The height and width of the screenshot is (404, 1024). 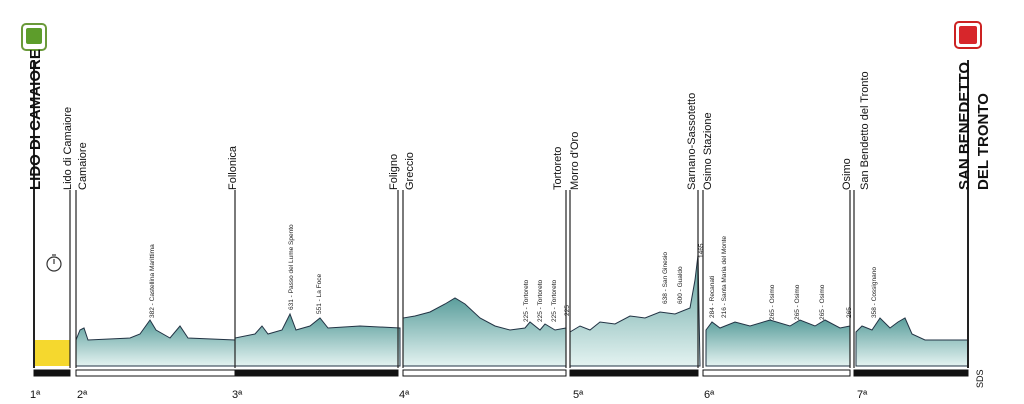 I want to click on place-label: Sarnano-Sassotetto, so click(x=692, y=141).